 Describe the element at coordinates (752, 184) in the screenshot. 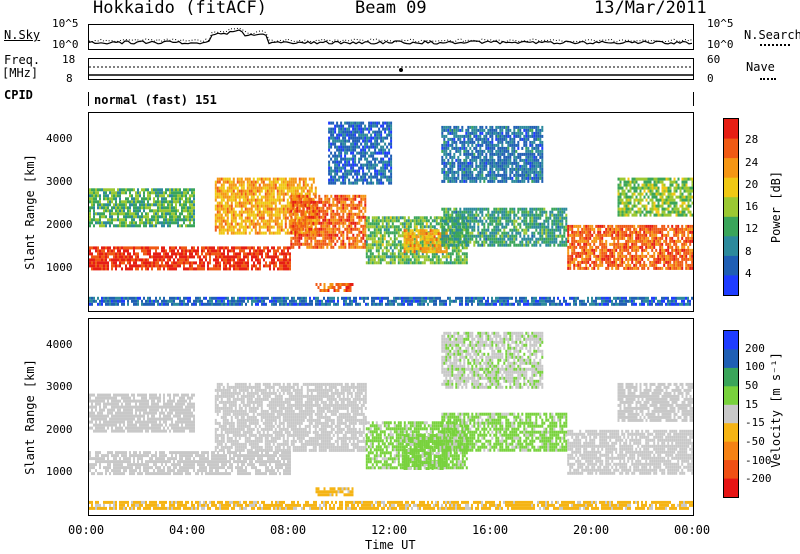

I see `colorbar-tick-label: 20` at that location.